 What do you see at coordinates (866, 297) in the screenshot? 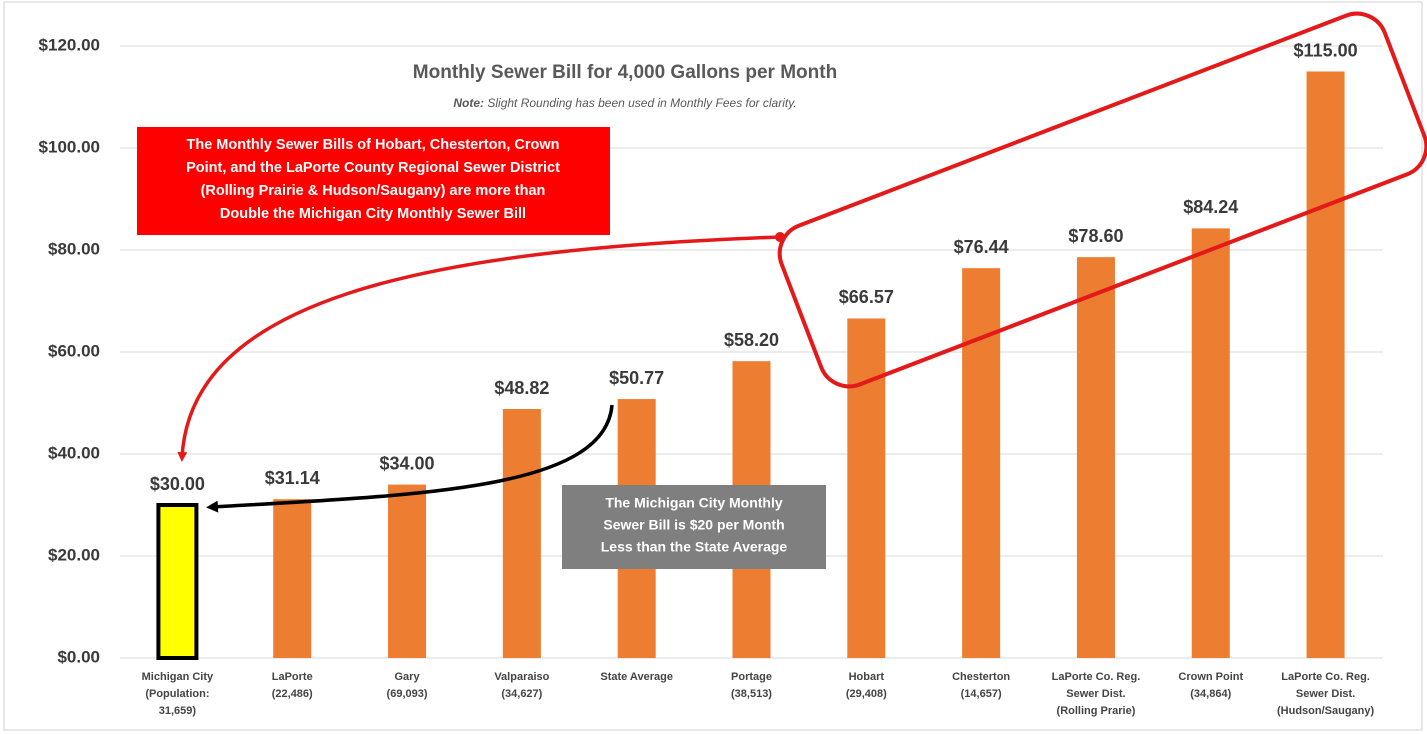
I see `value-label: $66.57` at bounding box center [866, 297].